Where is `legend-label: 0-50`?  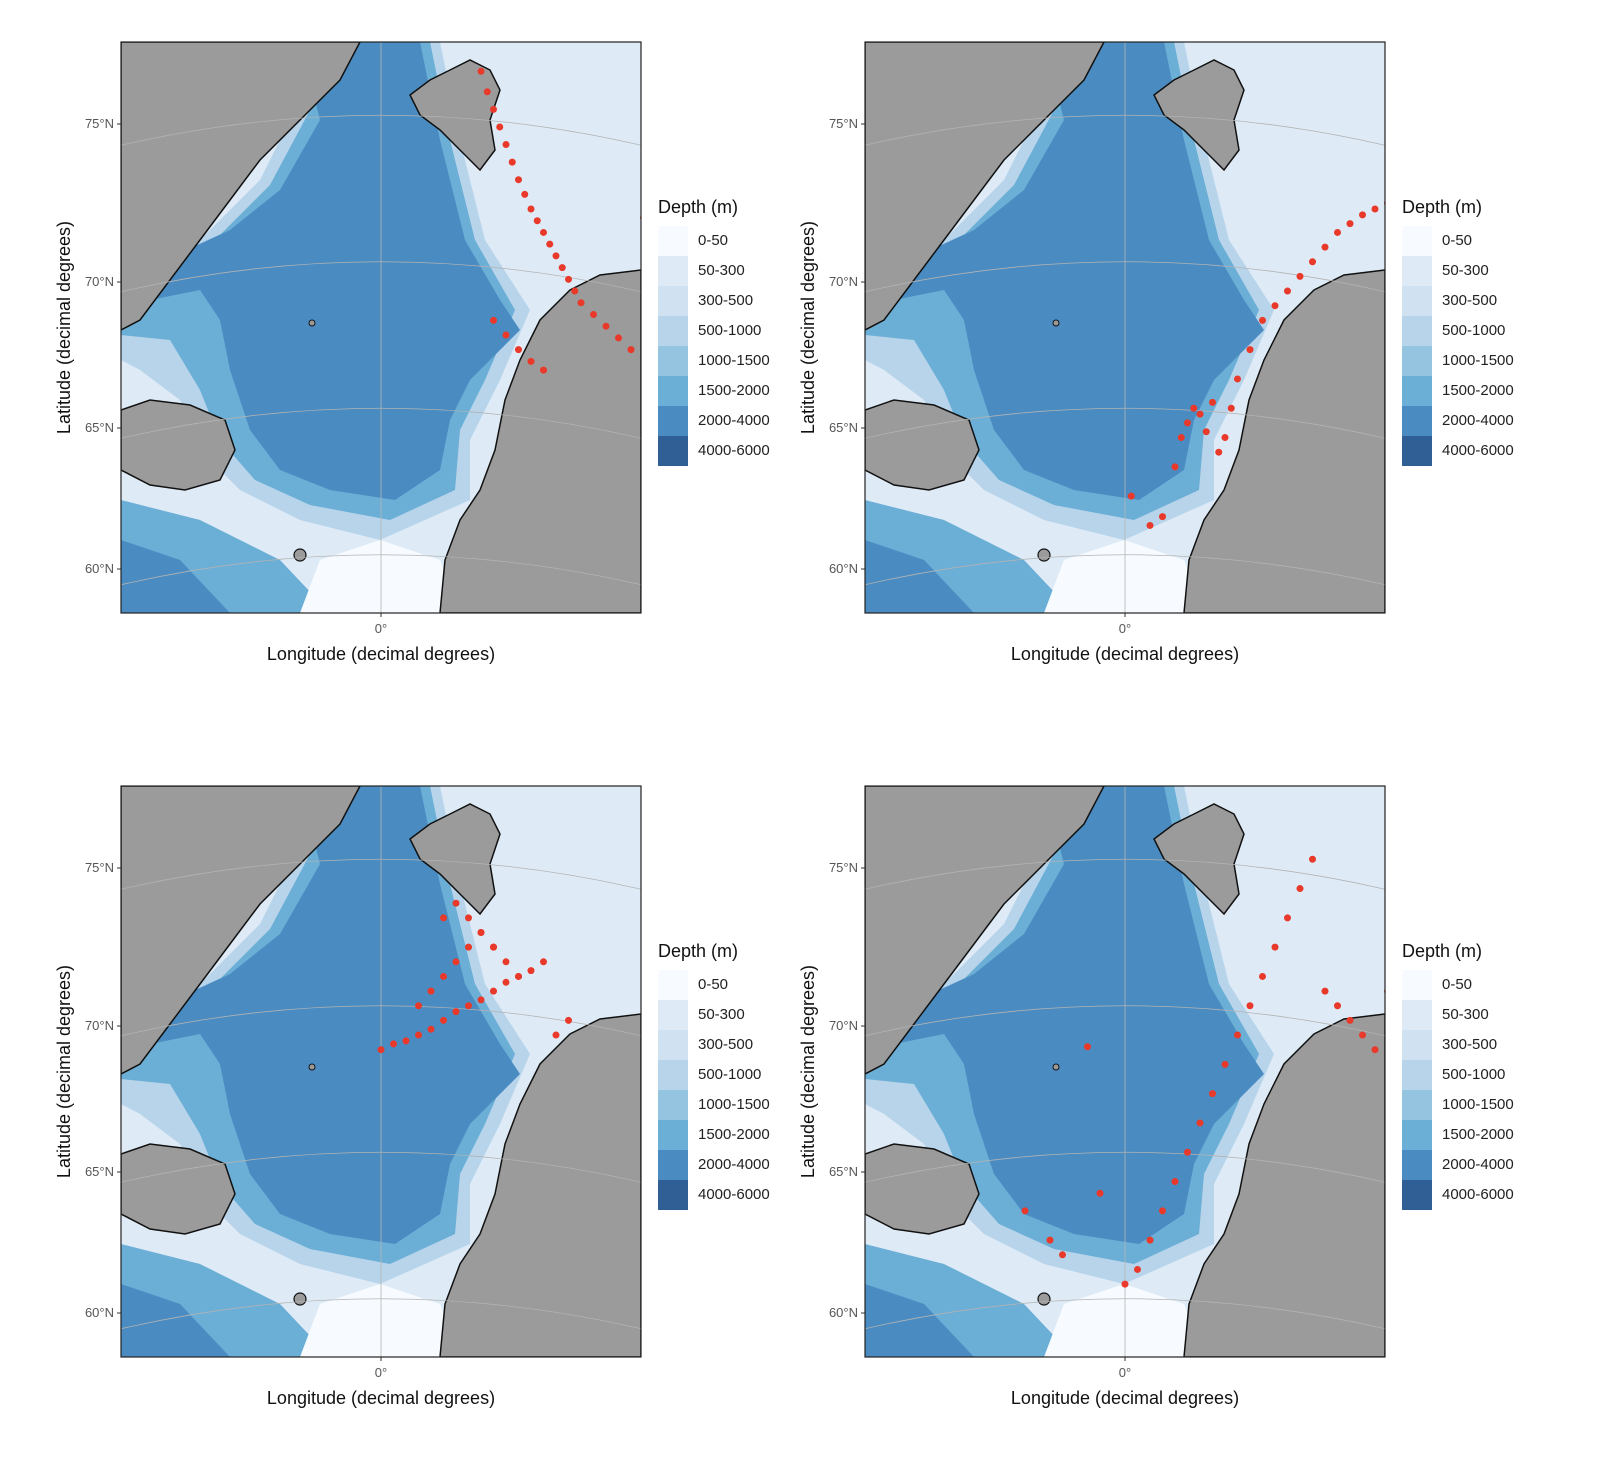 legend-label: 0-50 is located at coordinates (1457, 240).